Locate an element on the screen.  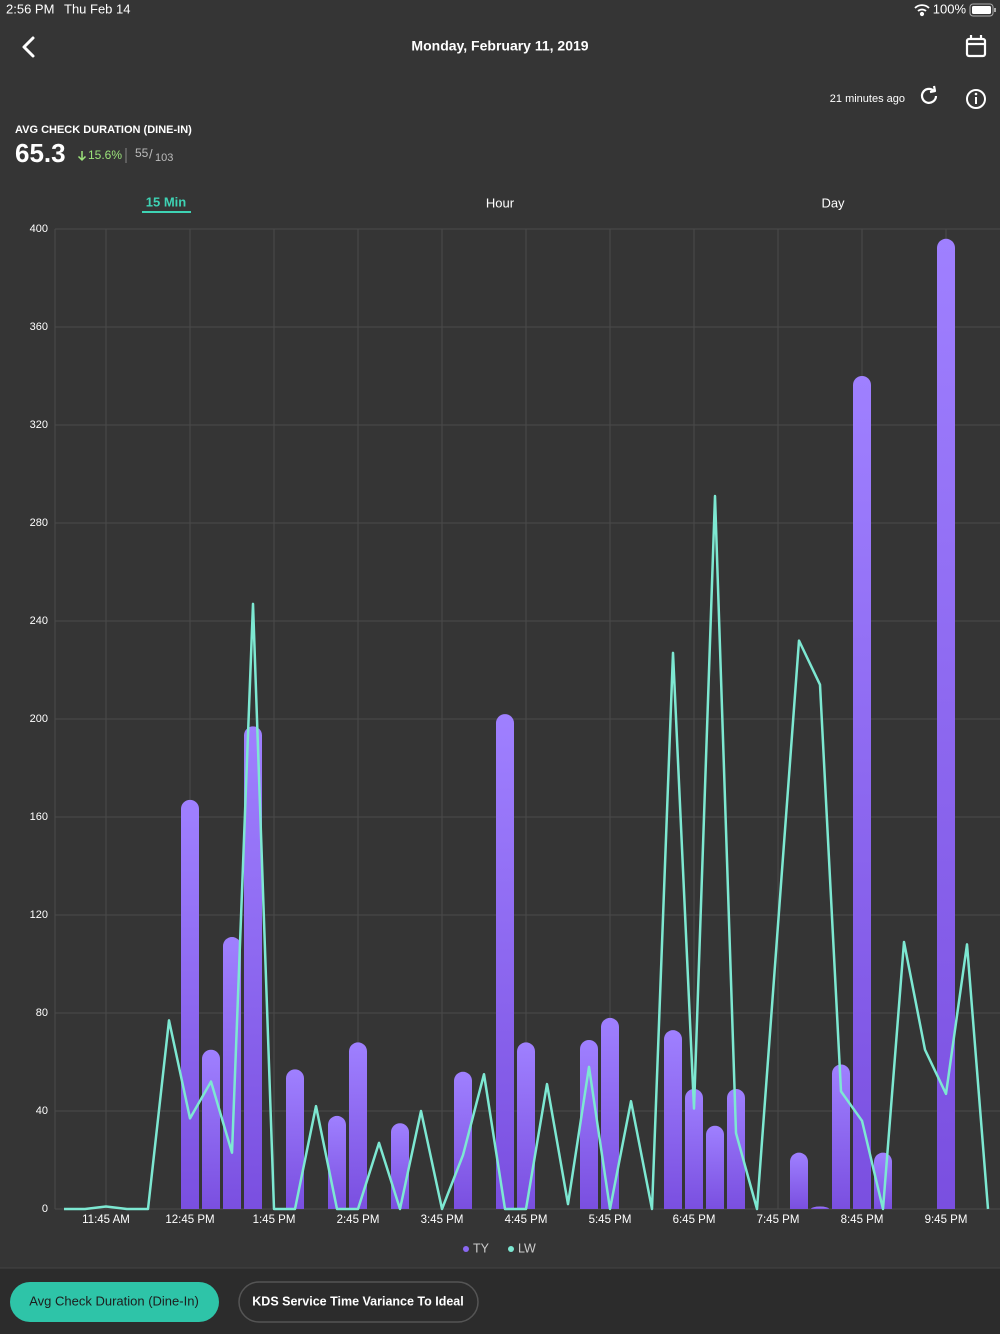
button is located at coordinates (358, 1302).